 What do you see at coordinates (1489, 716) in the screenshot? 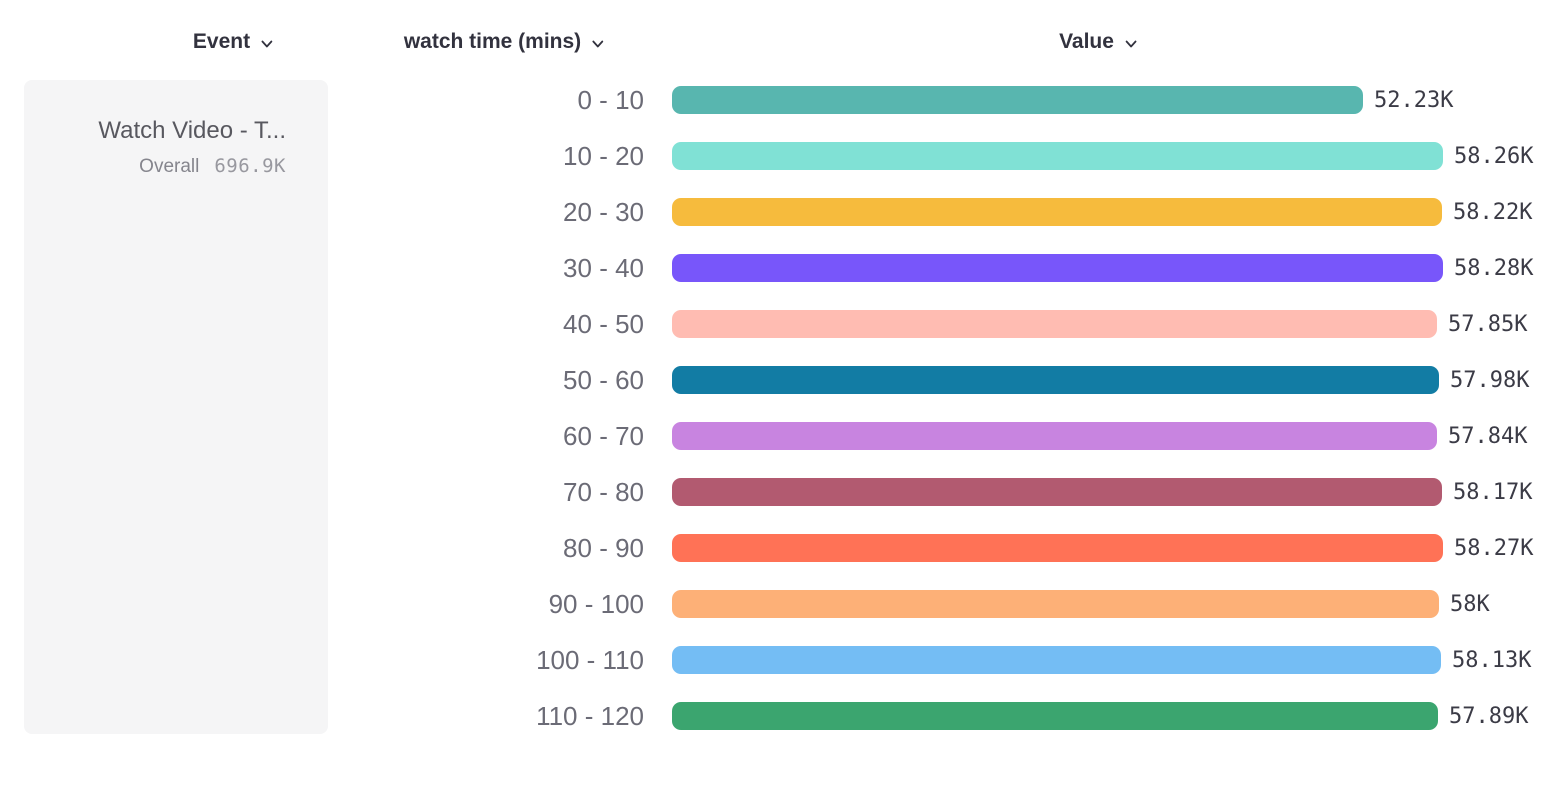
I see `value-label: 57.89K` at bounding box center [1489, 716].